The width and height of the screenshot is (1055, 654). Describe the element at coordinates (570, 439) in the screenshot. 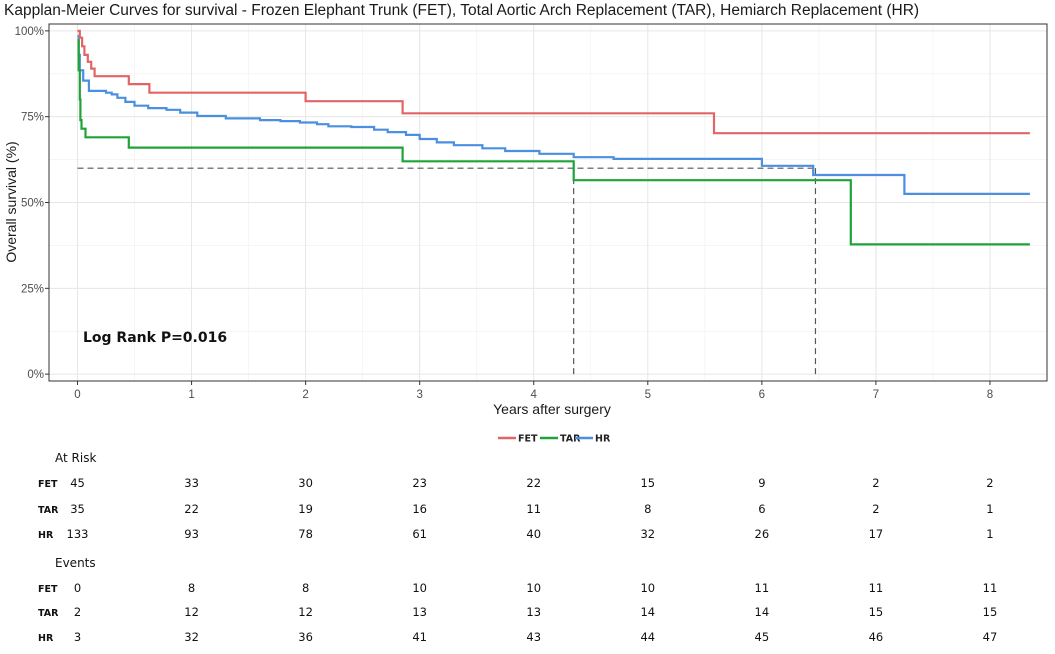

I see `legend-label-tar: TAR` at that location.